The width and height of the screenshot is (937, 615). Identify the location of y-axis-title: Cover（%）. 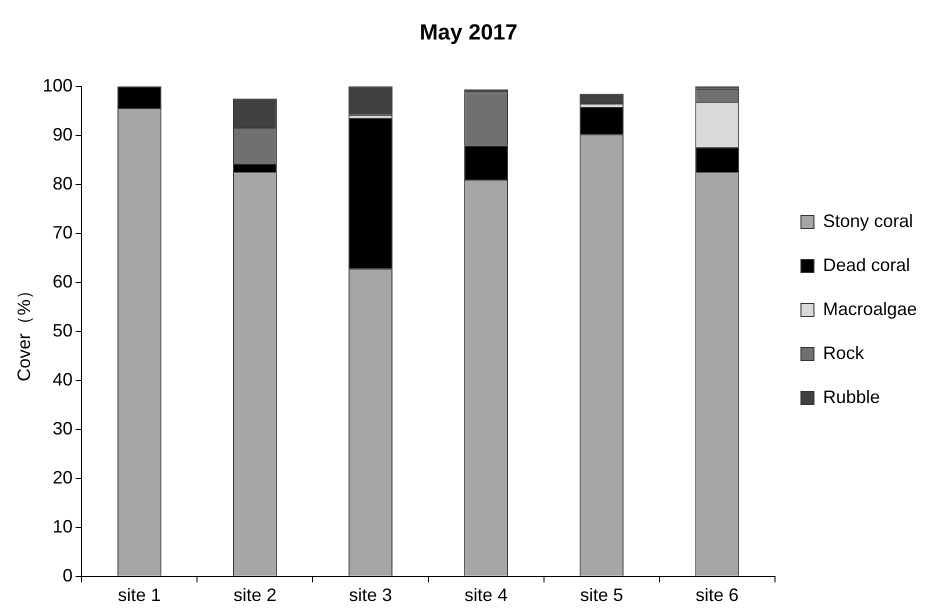
(24, 331).